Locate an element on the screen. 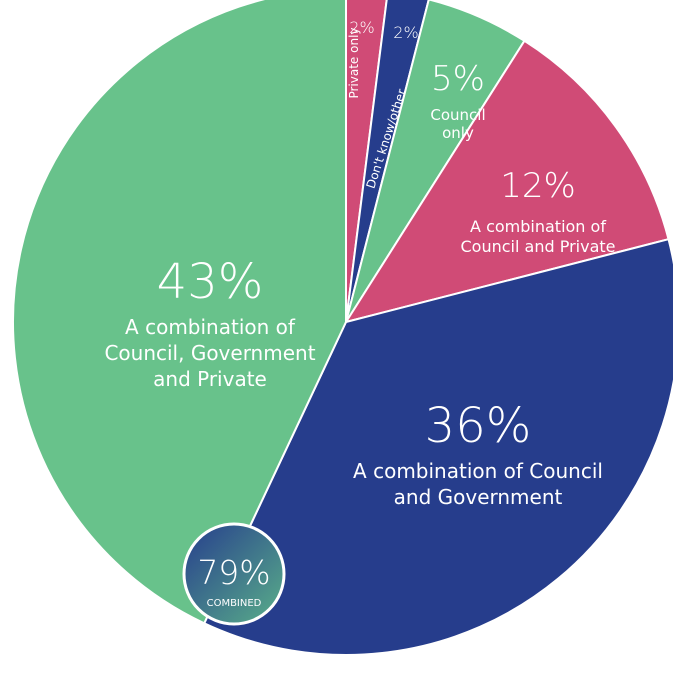  slice-category-label: A combination of Council and Government is located at coordinates (478, 484).